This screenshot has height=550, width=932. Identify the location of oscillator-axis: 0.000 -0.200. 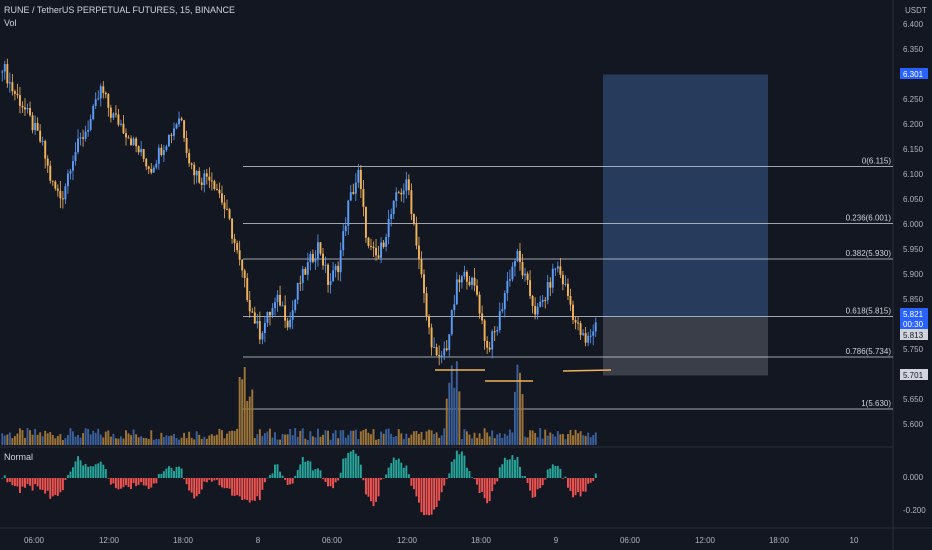
(914, 494).